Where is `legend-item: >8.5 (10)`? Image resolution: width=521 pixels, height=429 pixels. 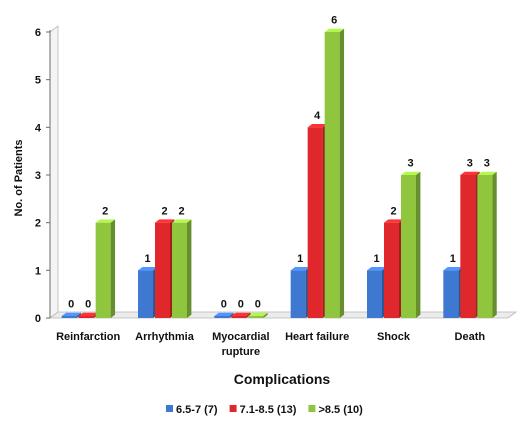
legend-item: >8.5 (10) is located at coordinates (335, 410).